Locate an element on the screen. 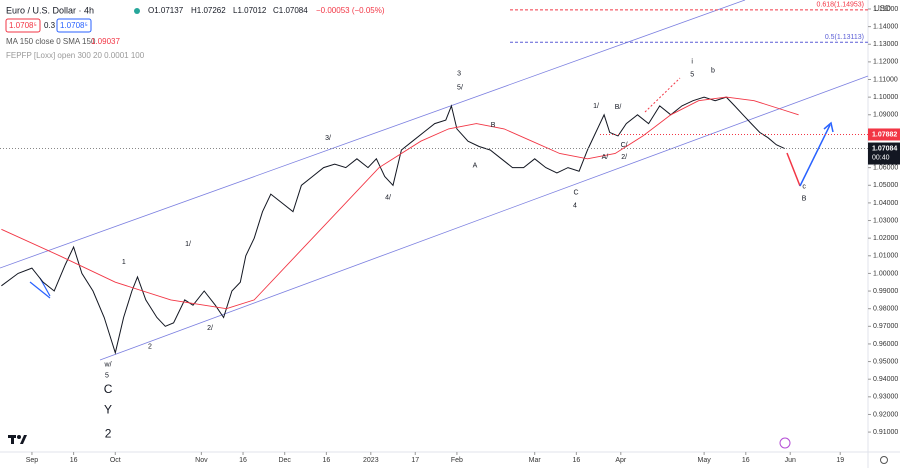  wave-label: 4 is located at coordinates (575, 205).